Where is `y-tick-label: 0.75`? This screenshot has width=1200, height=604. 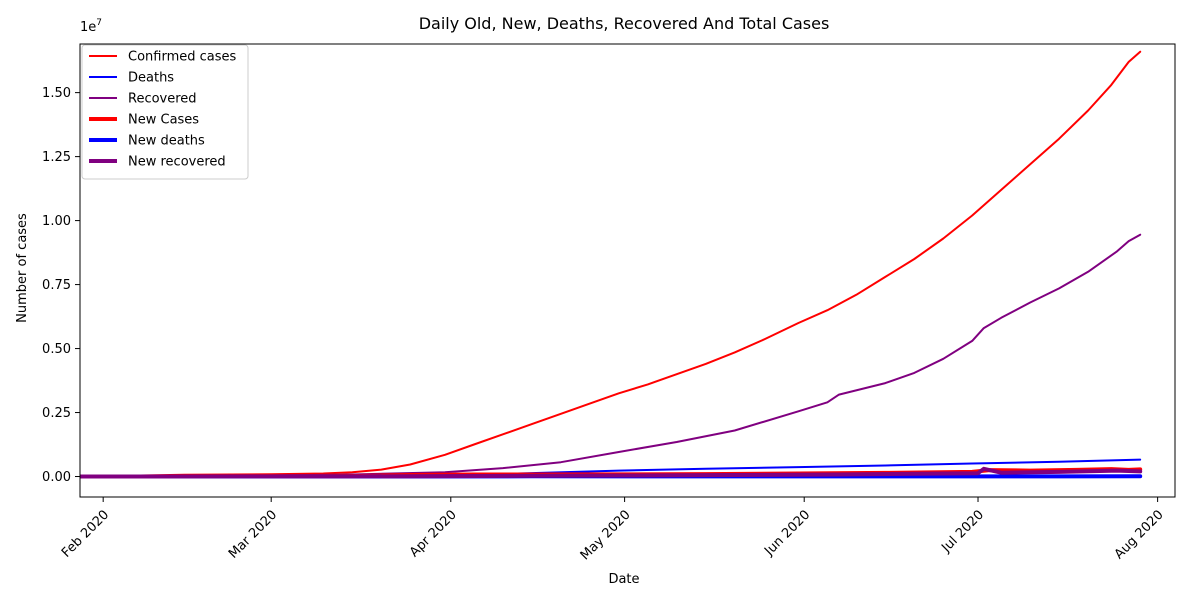
y-tick-label: 0.75 is located at coordinates (56, 285).